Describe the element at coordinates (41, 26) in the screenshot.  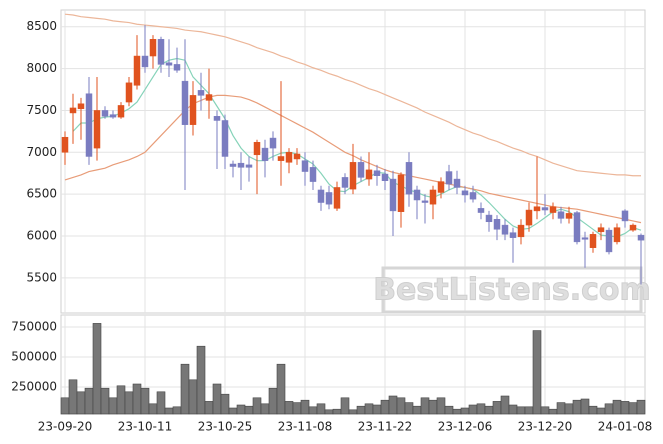
I see `y-tick-label: 8500` at that location.